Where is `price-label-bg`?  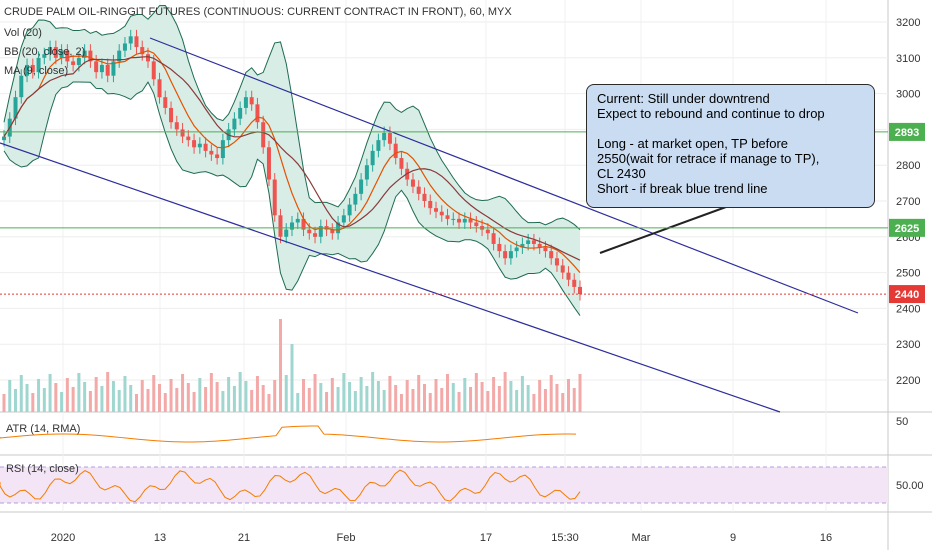 price-label-bg is located at coordinates (907, 294).